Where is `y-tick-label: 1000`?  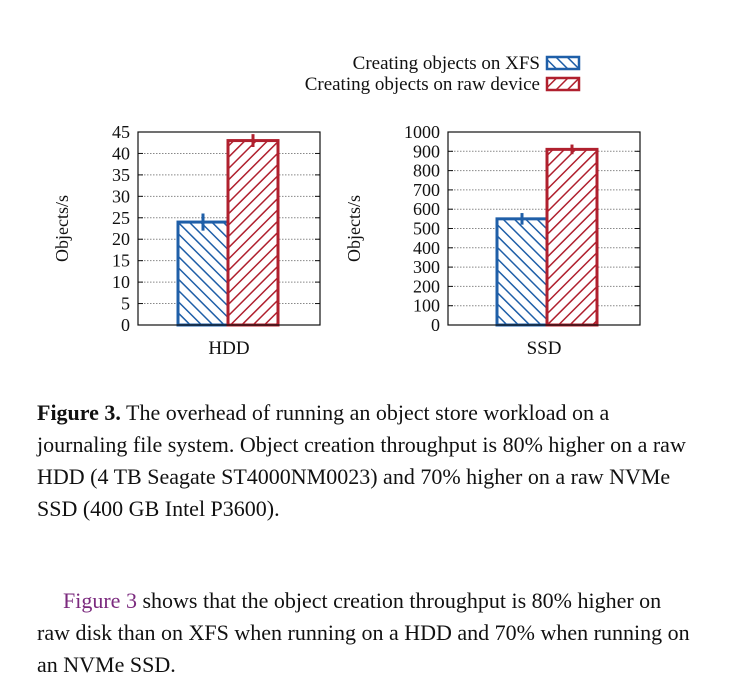 y-tick-label: 1000 is located at coordinates (422, 132).